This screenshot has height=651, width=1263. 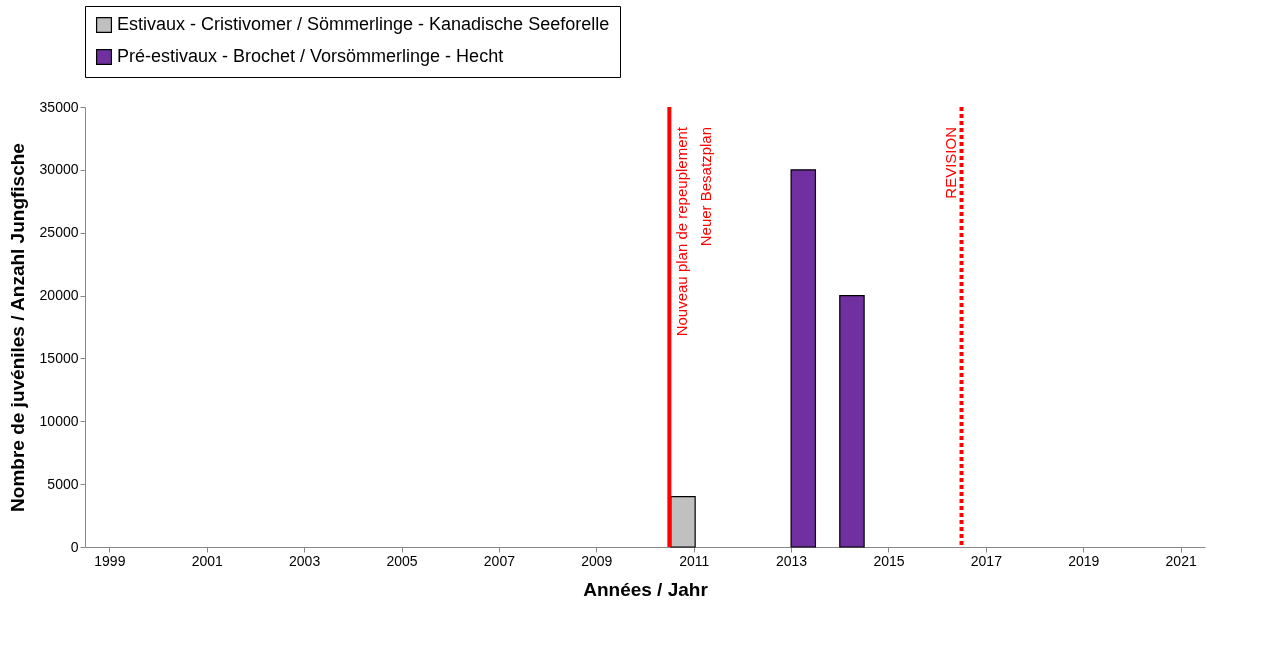 I want to click on y-tick-label: 35000, so click(x=59, y=106).